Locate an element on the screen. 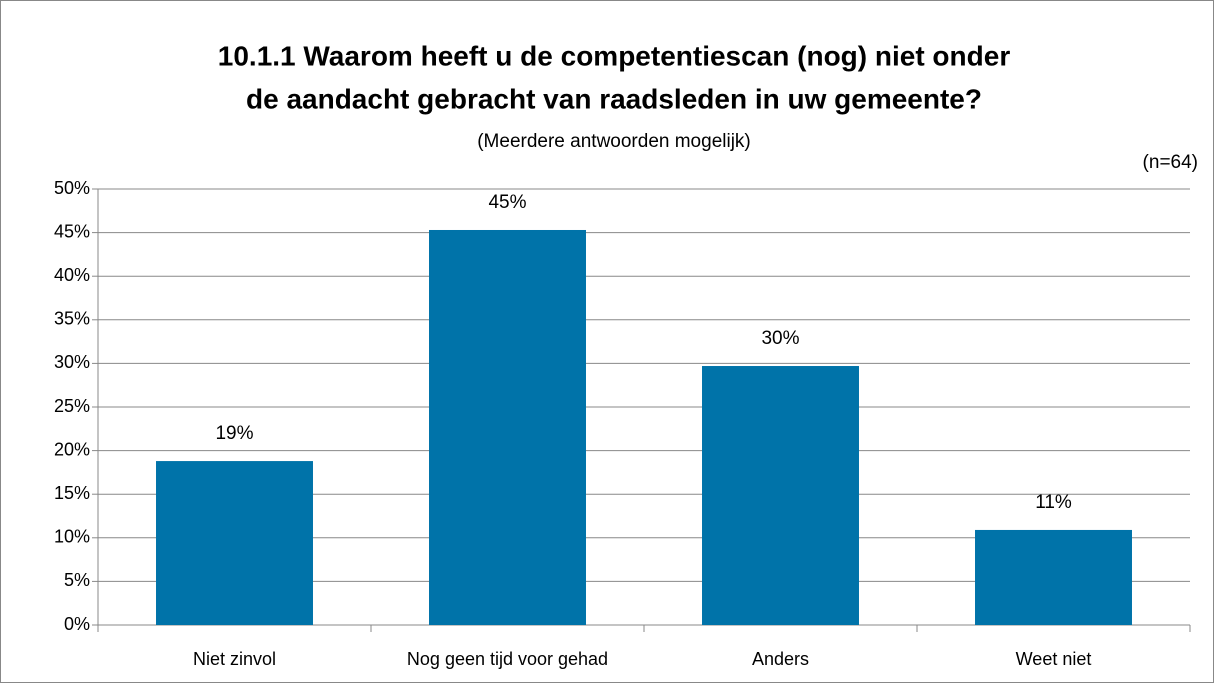 Image resolution: width=1214 pixels, height=683 pixels. value-label: 19% is located at coordinates (234, 433).